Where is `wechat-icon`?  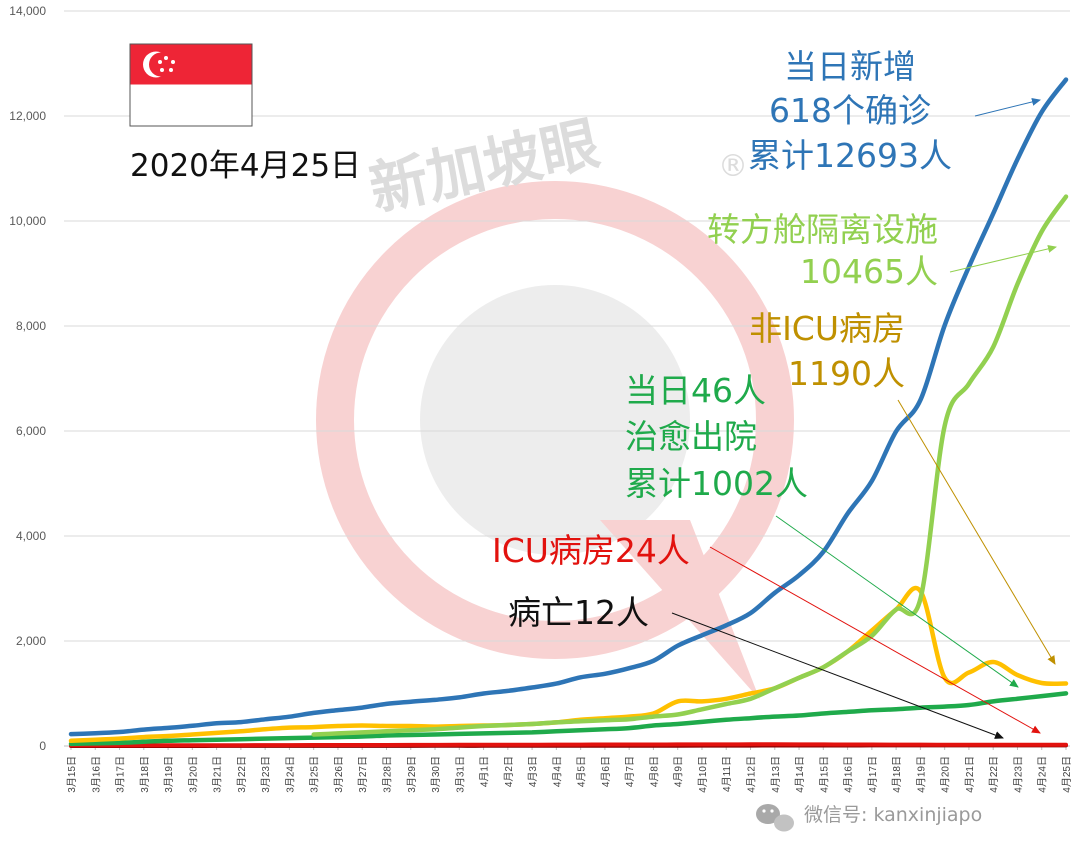
wechat-icon is located at coordinates (775, 818).